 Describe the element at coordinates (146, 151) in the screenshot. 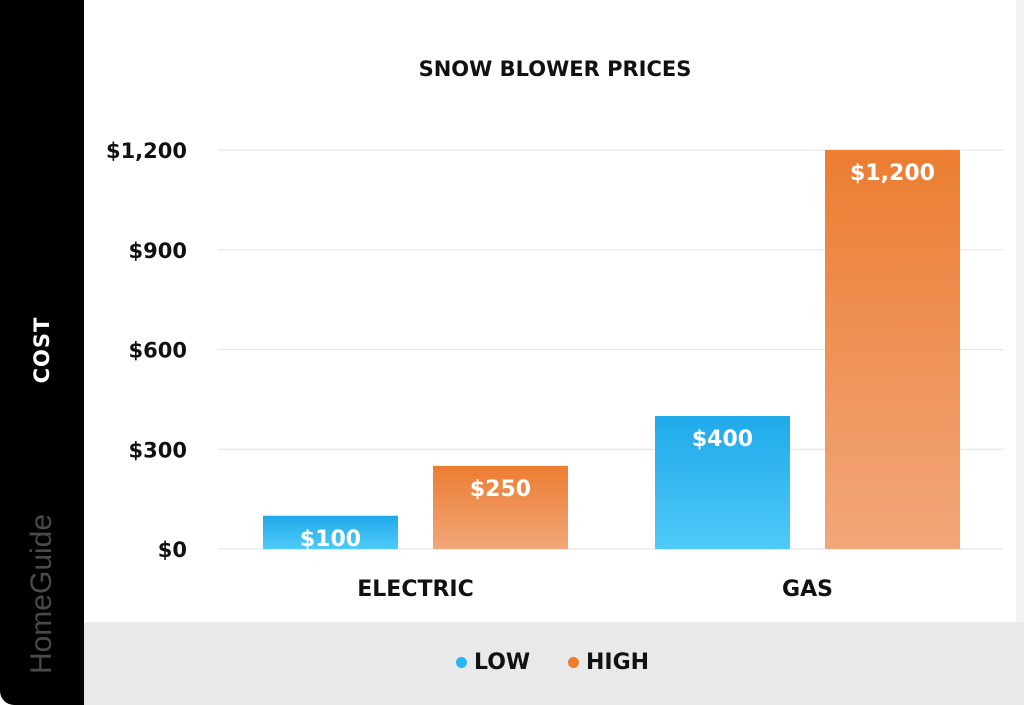

I see `y-tick-label: $1,200` at that location.